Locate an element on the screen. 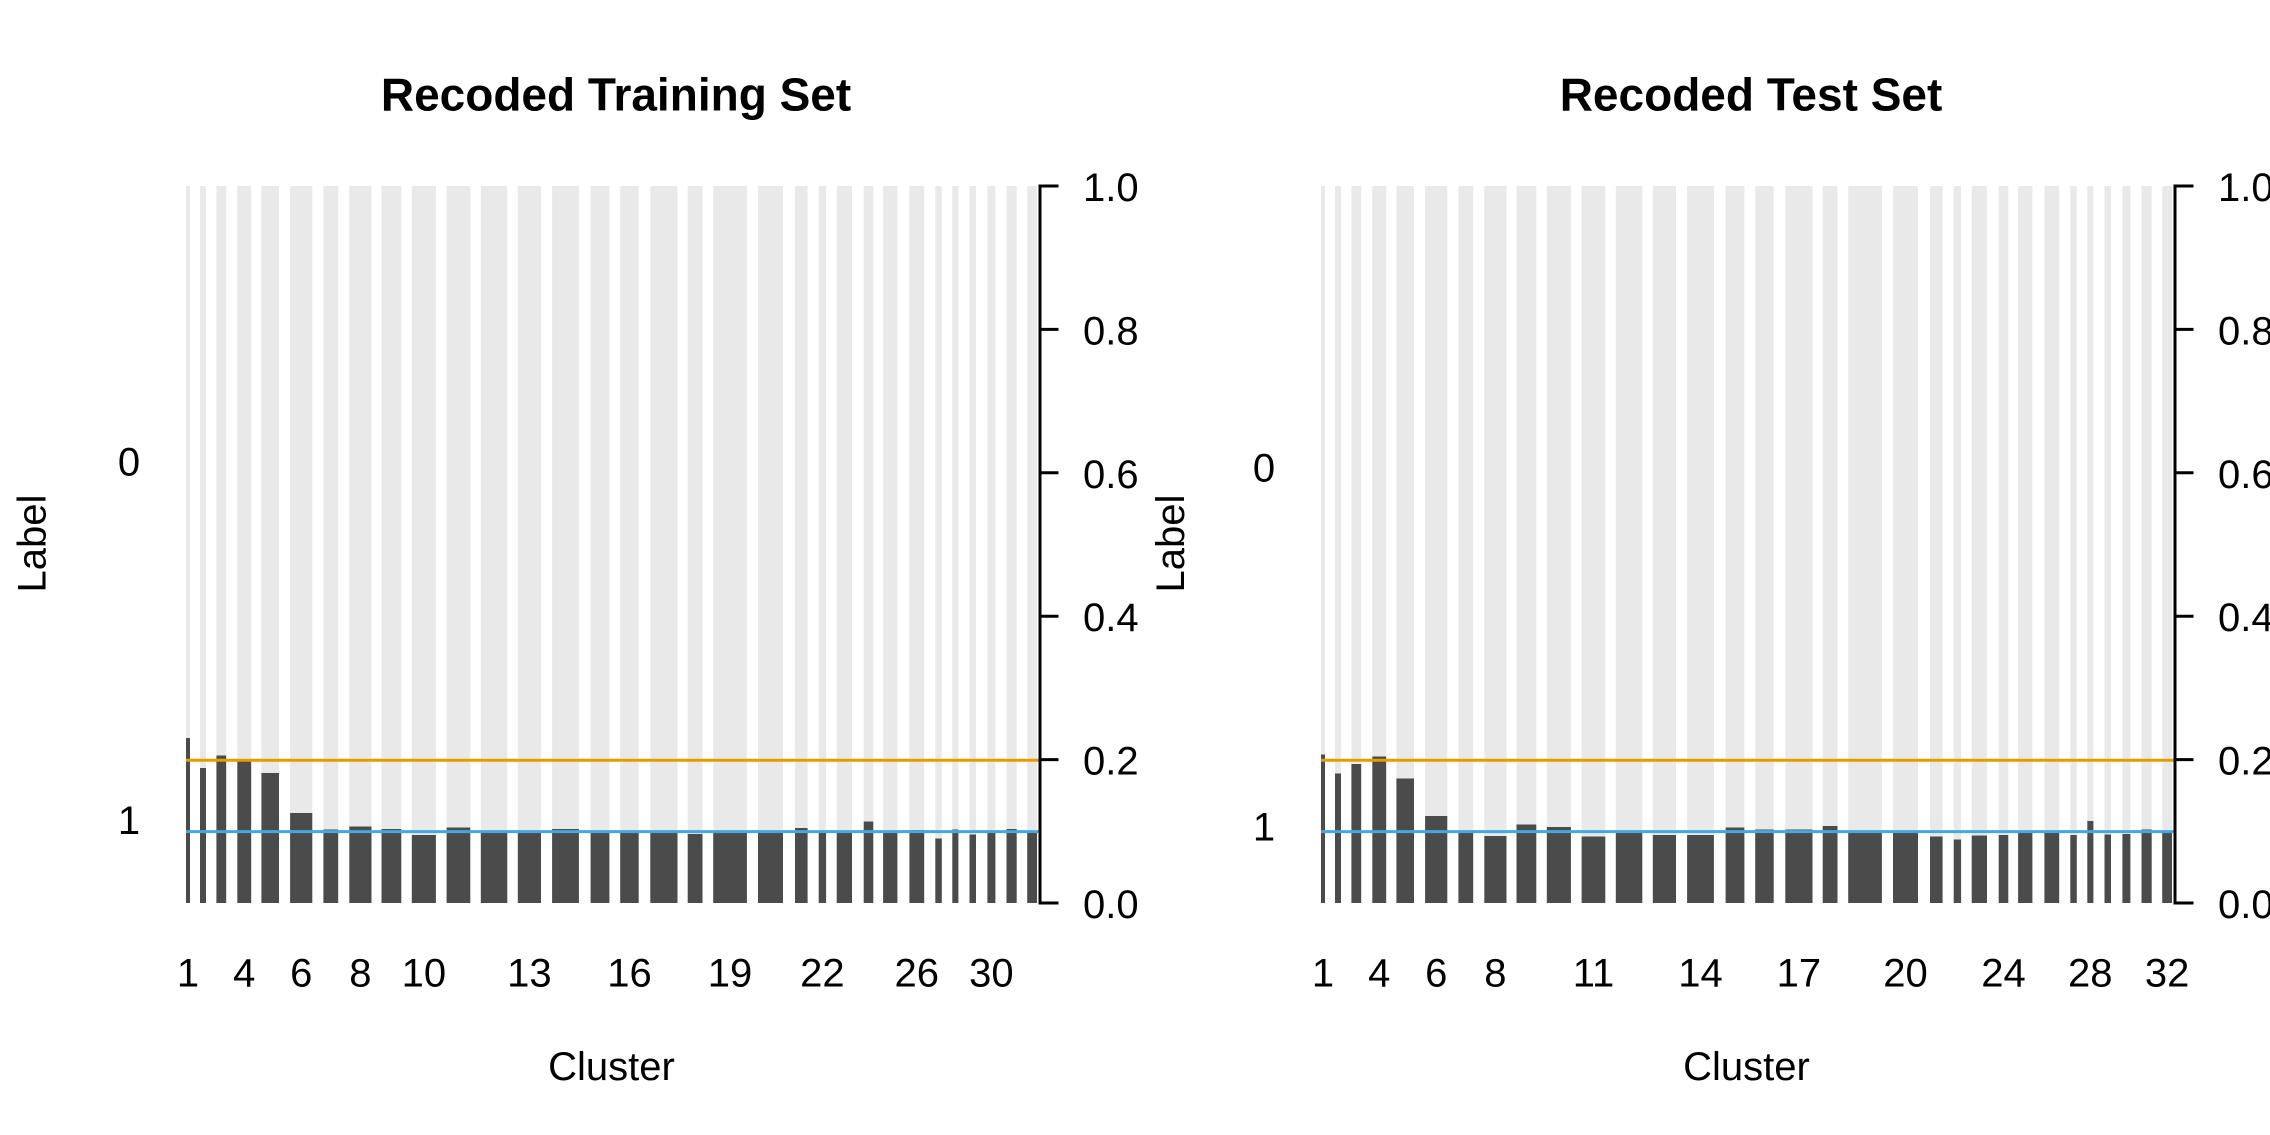  svg-text: 10 is located at coordinates (424, 974).